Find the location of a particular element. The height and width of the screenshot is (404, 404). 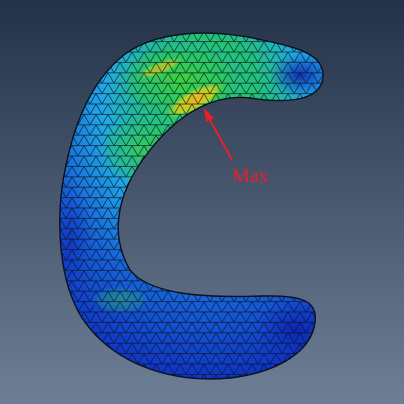

max-label: Max is located at coordinates (250, 176).